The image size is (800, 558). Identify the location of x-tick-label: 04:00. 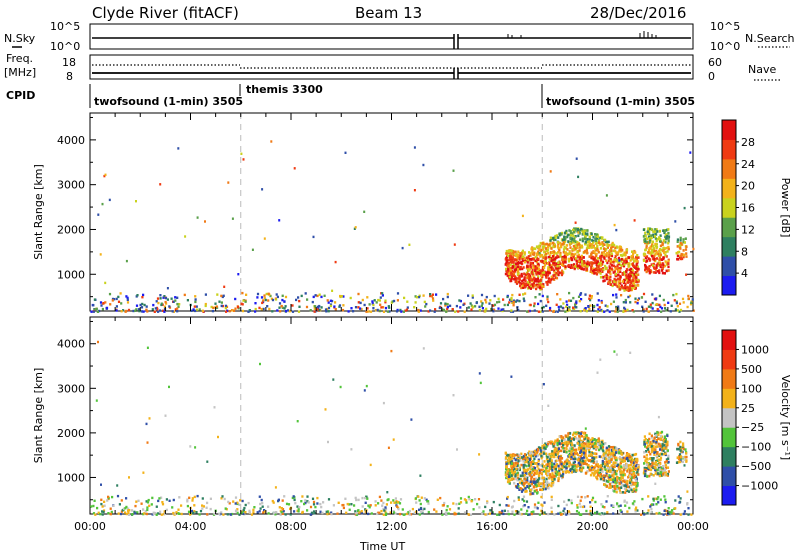
(191, 526).